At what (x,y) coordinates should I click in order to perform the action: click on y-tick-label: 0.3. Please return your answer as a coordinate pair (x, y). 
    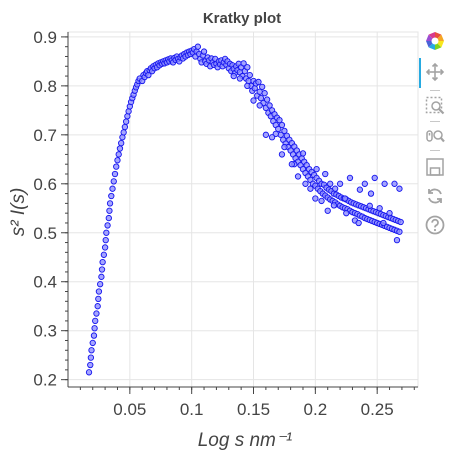
    Looking at the image, I should click on (45, 331).